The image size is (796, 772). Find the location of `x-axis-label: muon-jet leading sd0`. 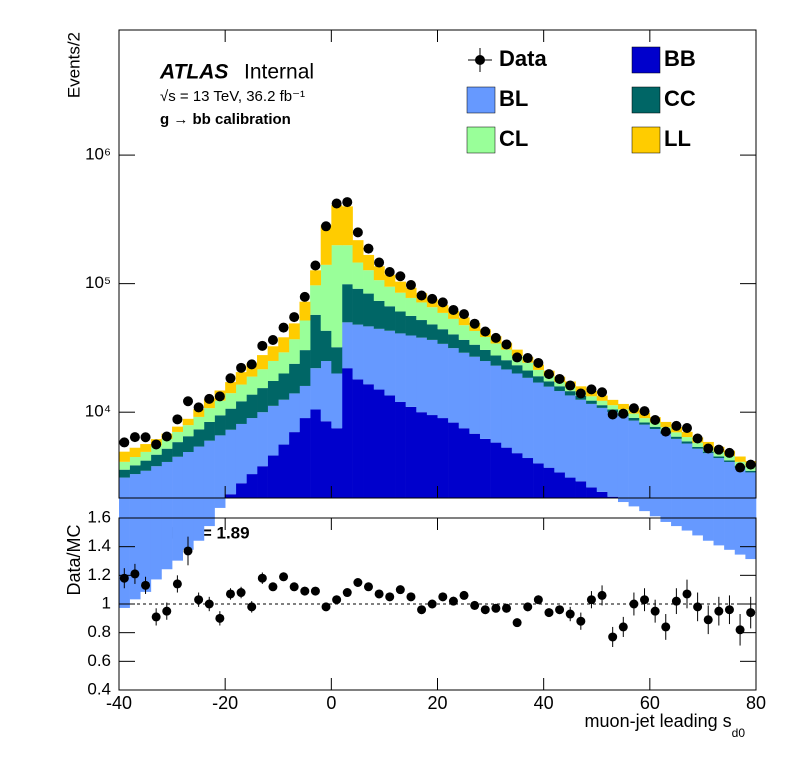

x-axis-label: muon-jet leading sd0 is located at coordinates (665, 725).